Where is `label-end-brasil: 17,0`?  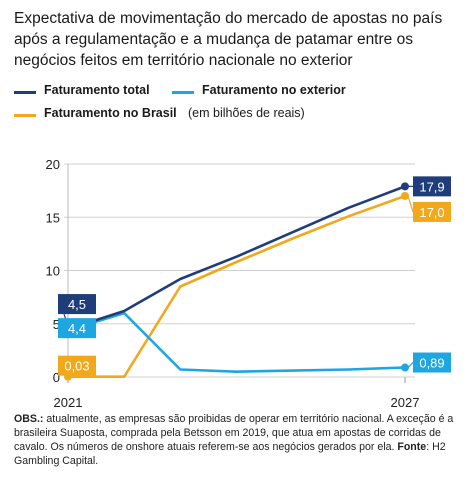 label-end-brasil: 17,0 is located at coordinates (429, 208).